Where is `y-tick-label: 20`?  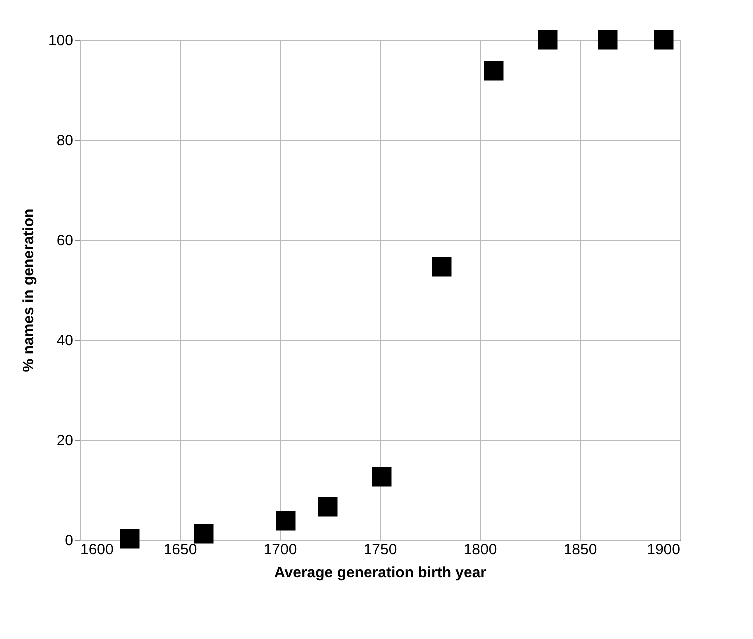 y-tick-label: 20 is located at coordinates (65, 441).